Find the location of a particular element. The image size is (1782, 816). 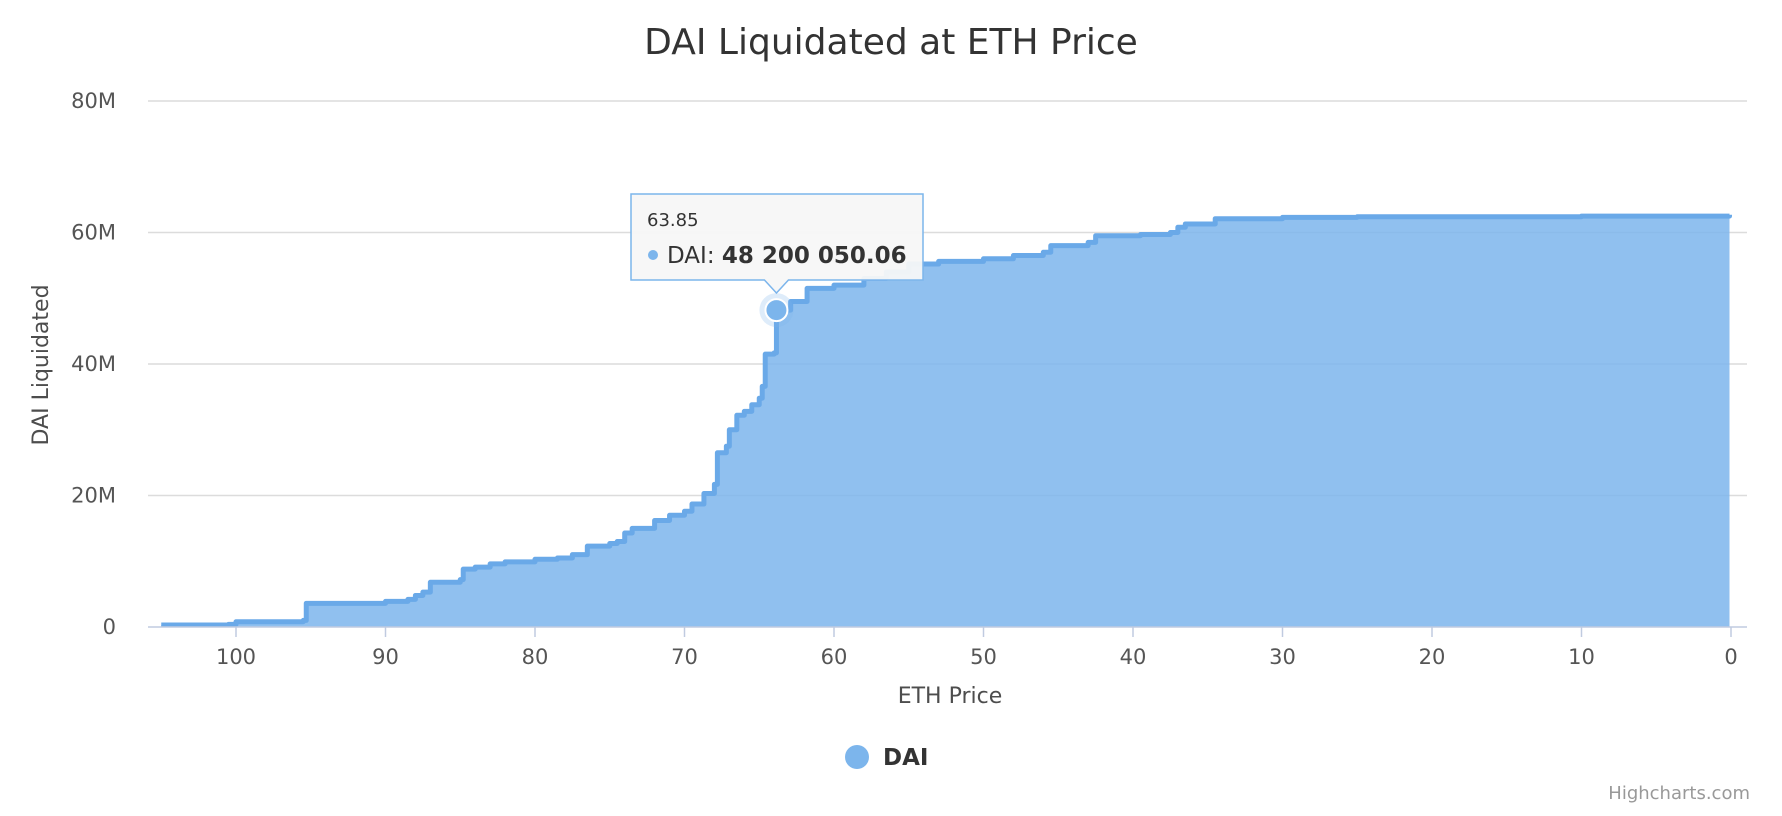

tooltip-series-name: DAI is located at coordinates (687, 256).